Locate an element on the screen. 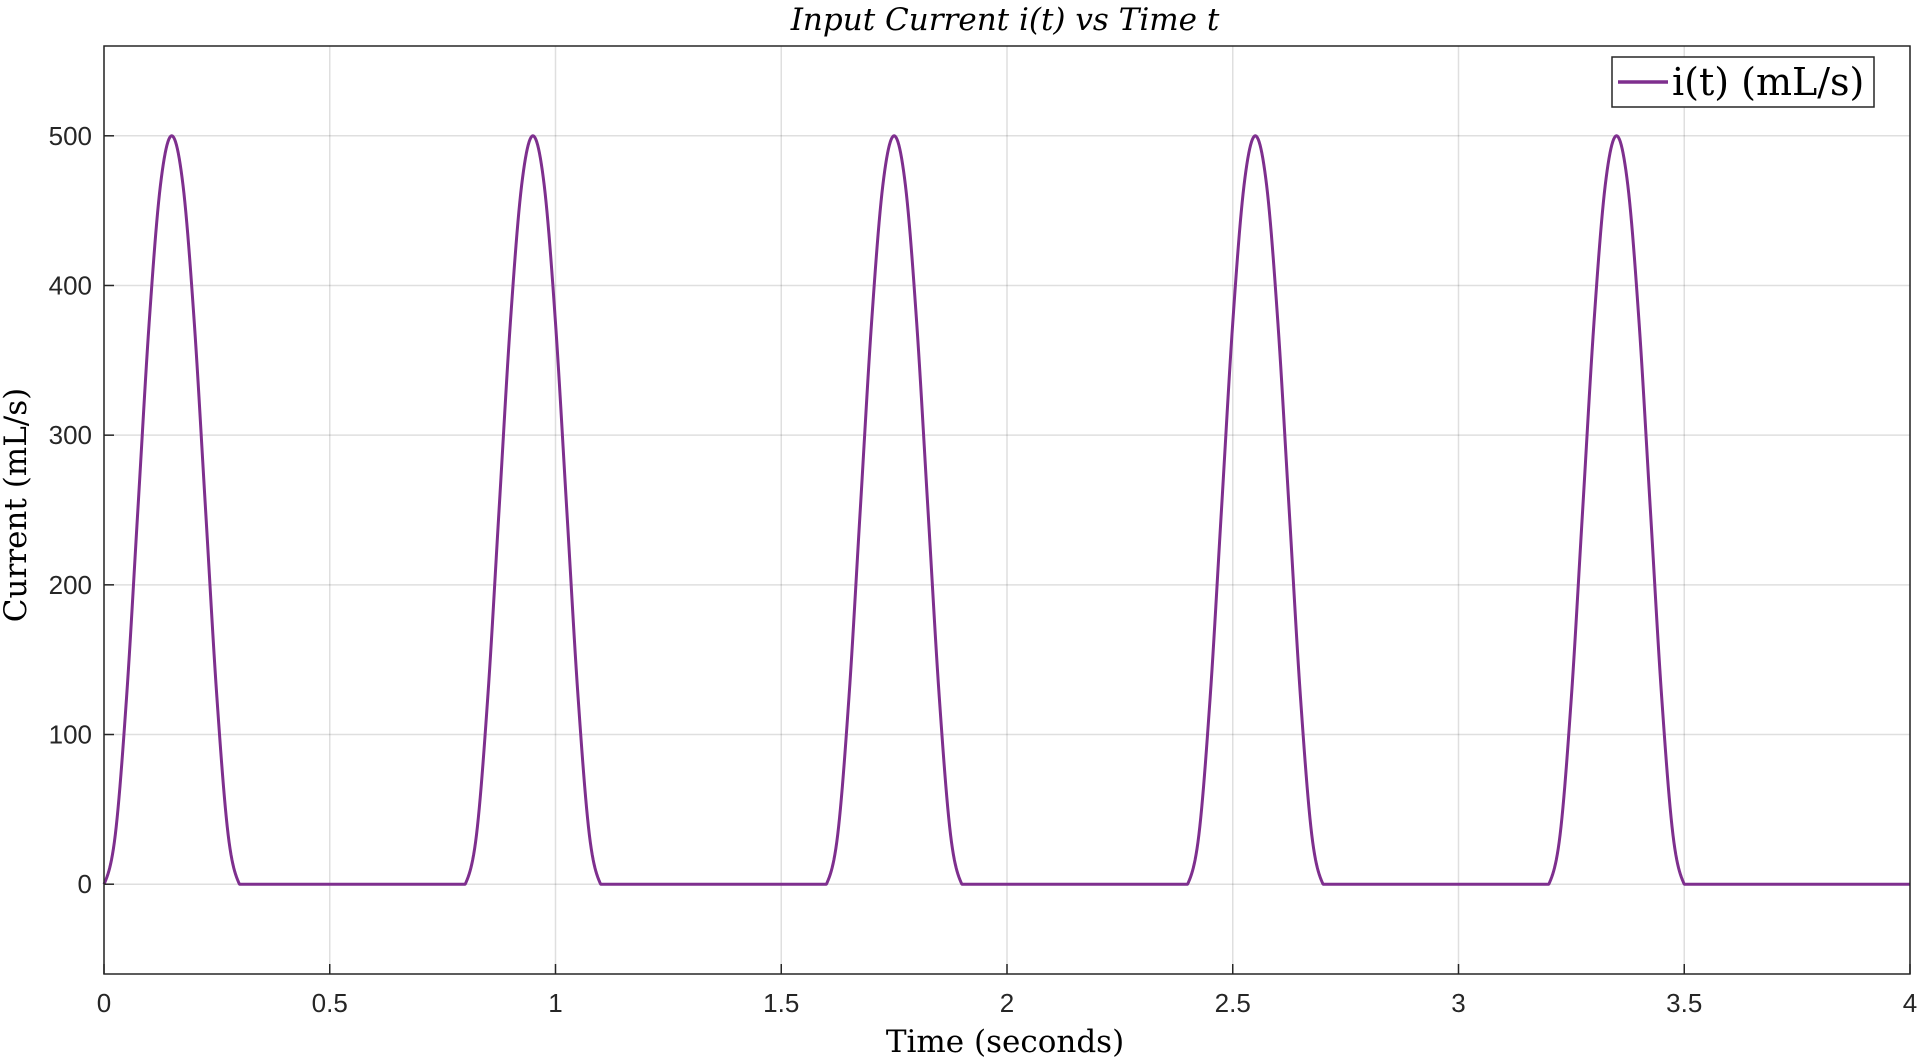 This screenshot has width=1920, height=1059. y-tick-label: 200 is located at coordinates (70, 585).